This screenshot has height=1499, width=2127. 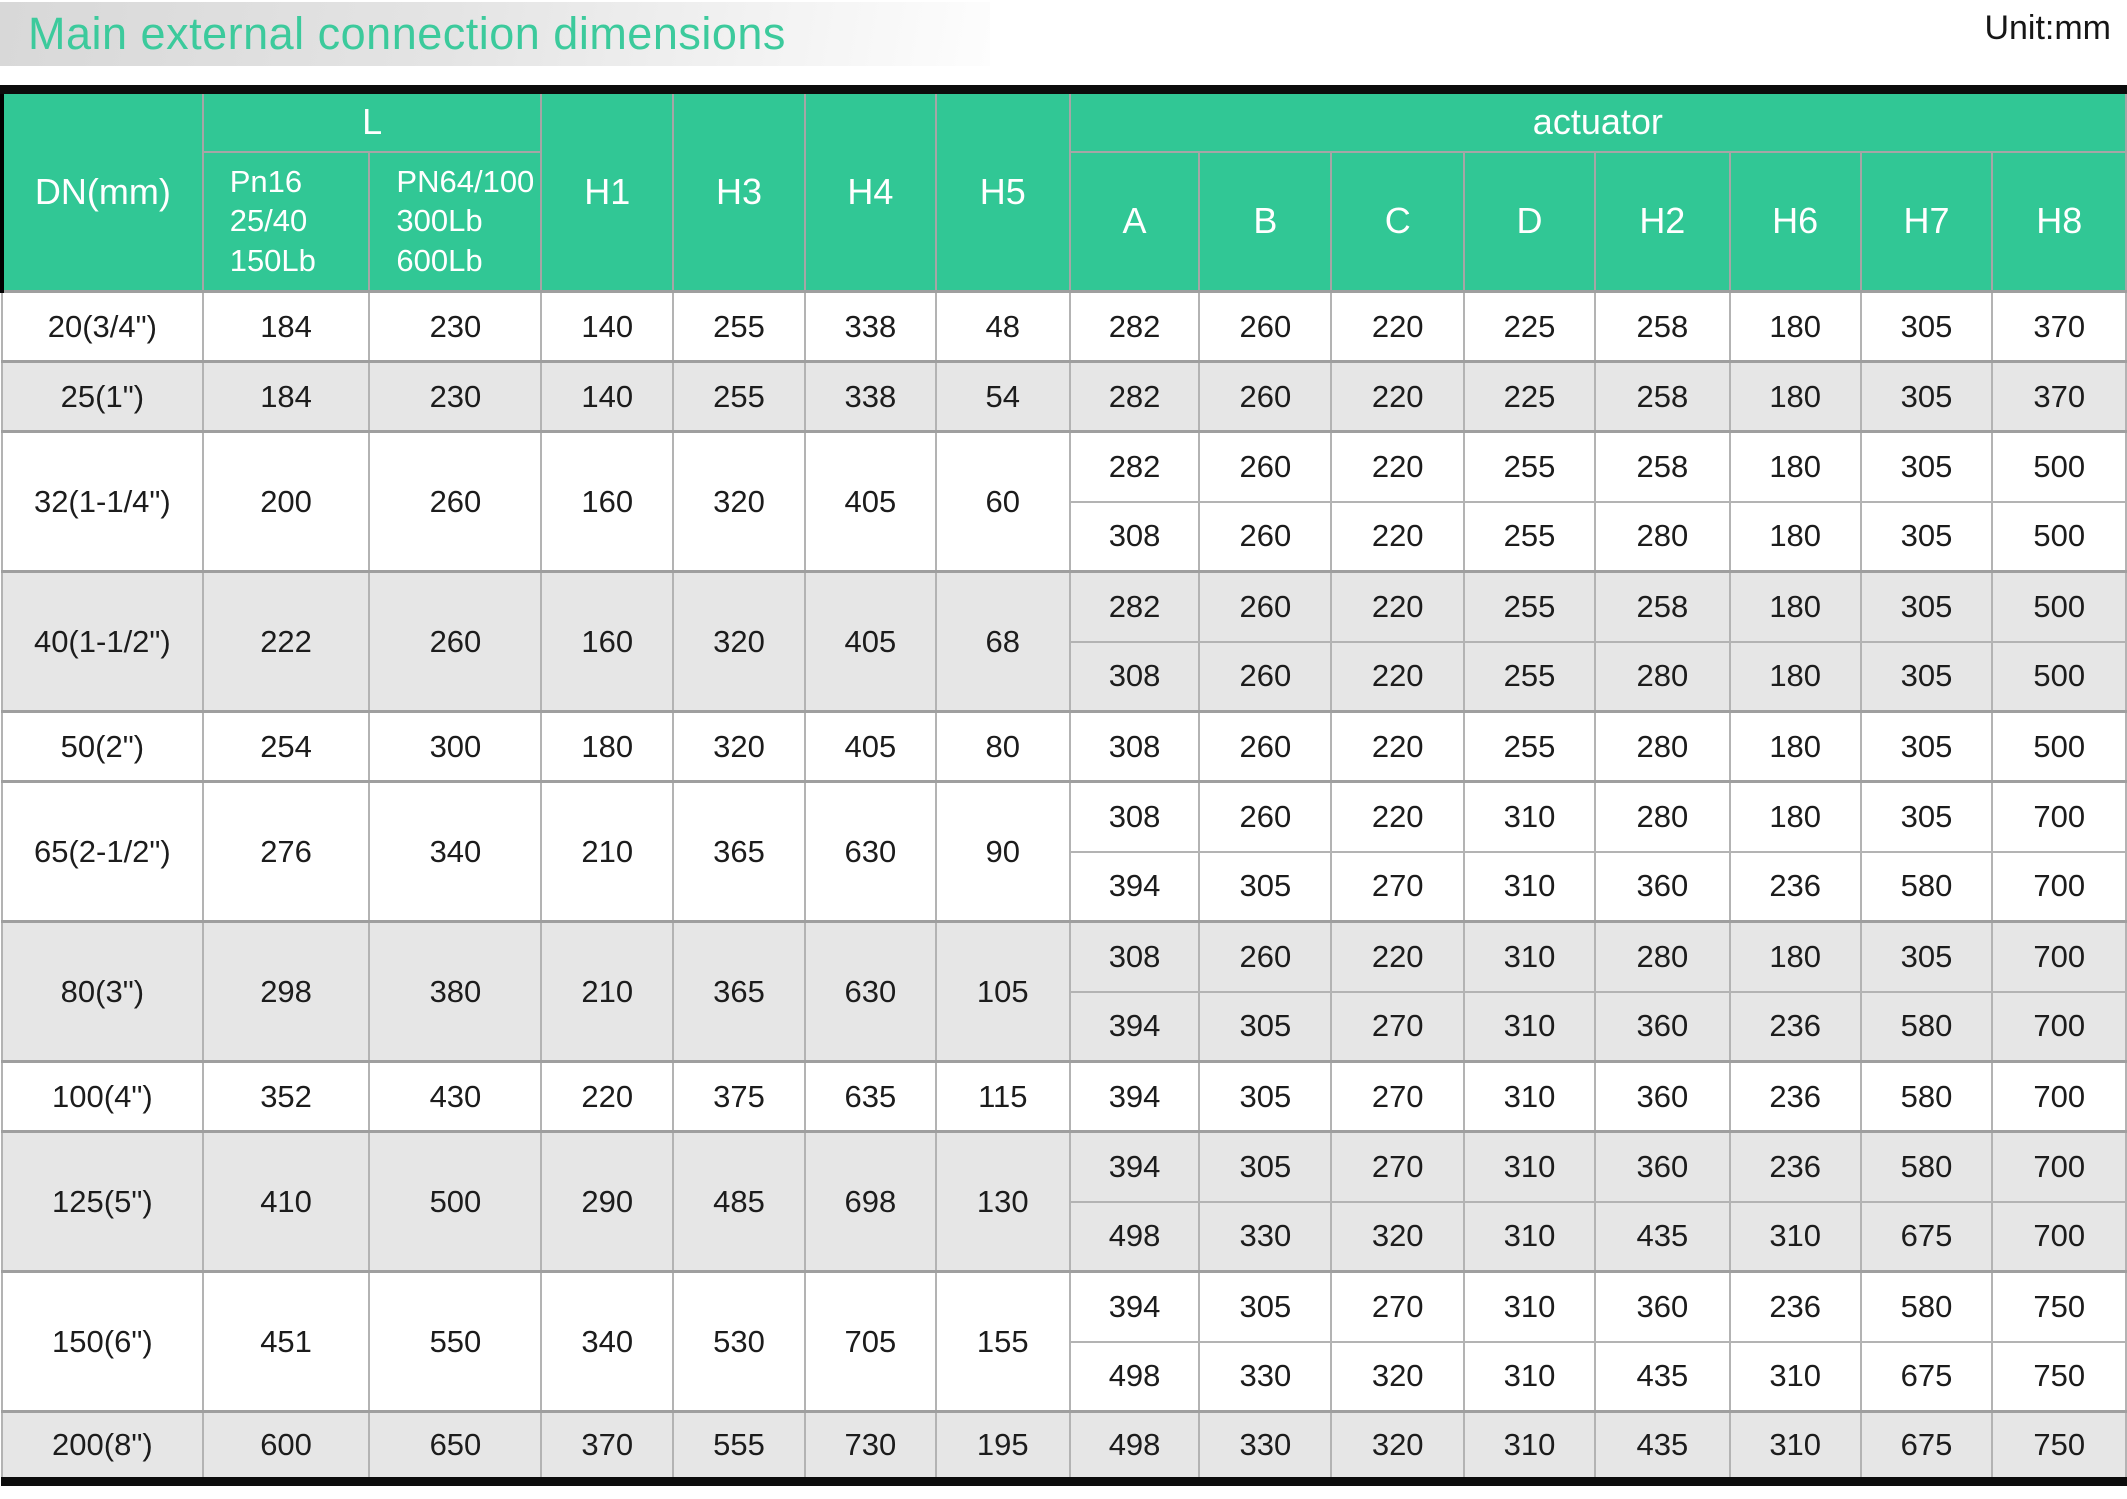 What do you see at coordinates (607, 1446) in the screenshot?
I see `dimension-cell: 370` at bounding box center [607, 1446].